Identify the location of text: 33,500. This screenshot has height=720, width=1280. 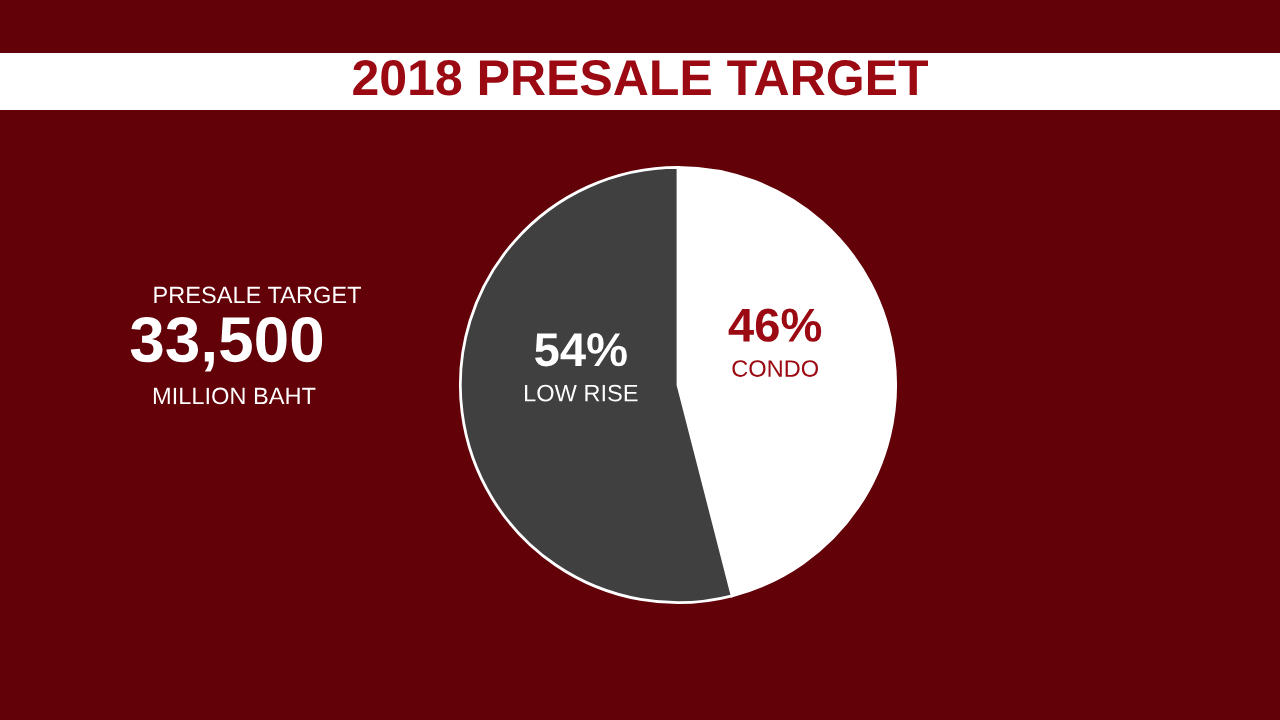
(226, 344).